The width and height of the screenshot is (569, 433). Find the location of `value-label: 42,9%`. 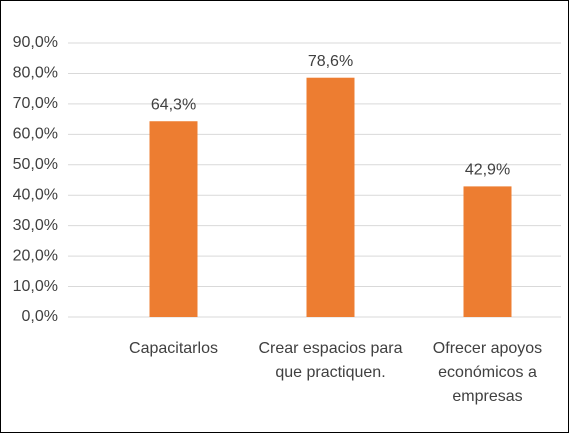

value-label: 42,9% is located at coordinates (487, 170).